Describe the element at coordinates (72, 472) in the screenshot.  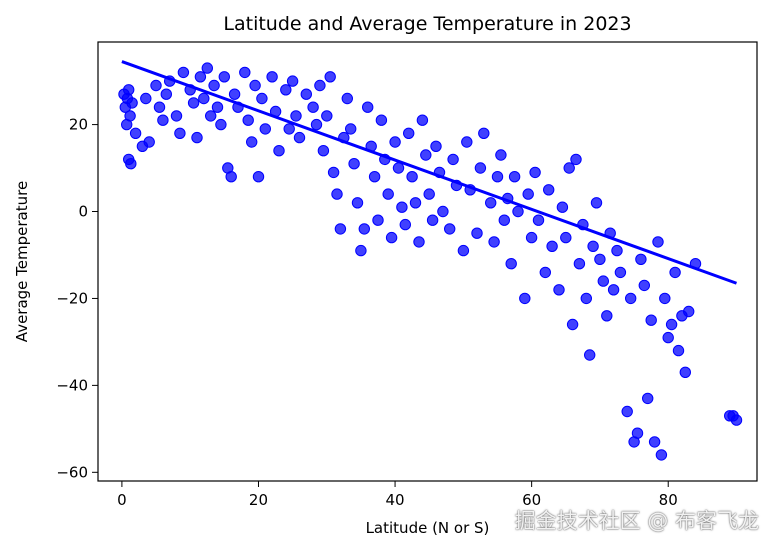
I see `y-tick-label: −60` at that location.